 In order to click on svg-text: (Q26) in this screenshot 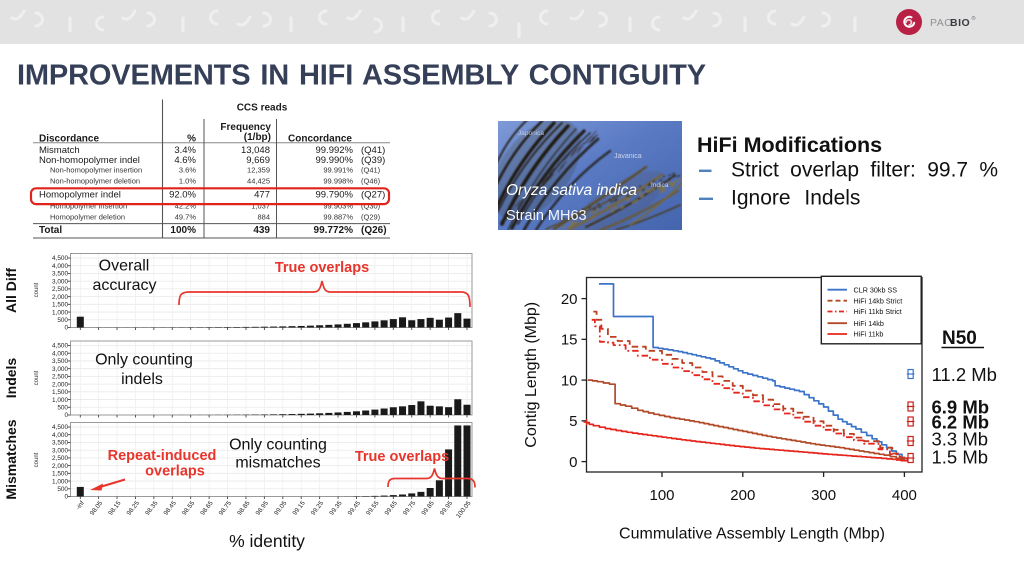, I will do `click(374, 230)`.